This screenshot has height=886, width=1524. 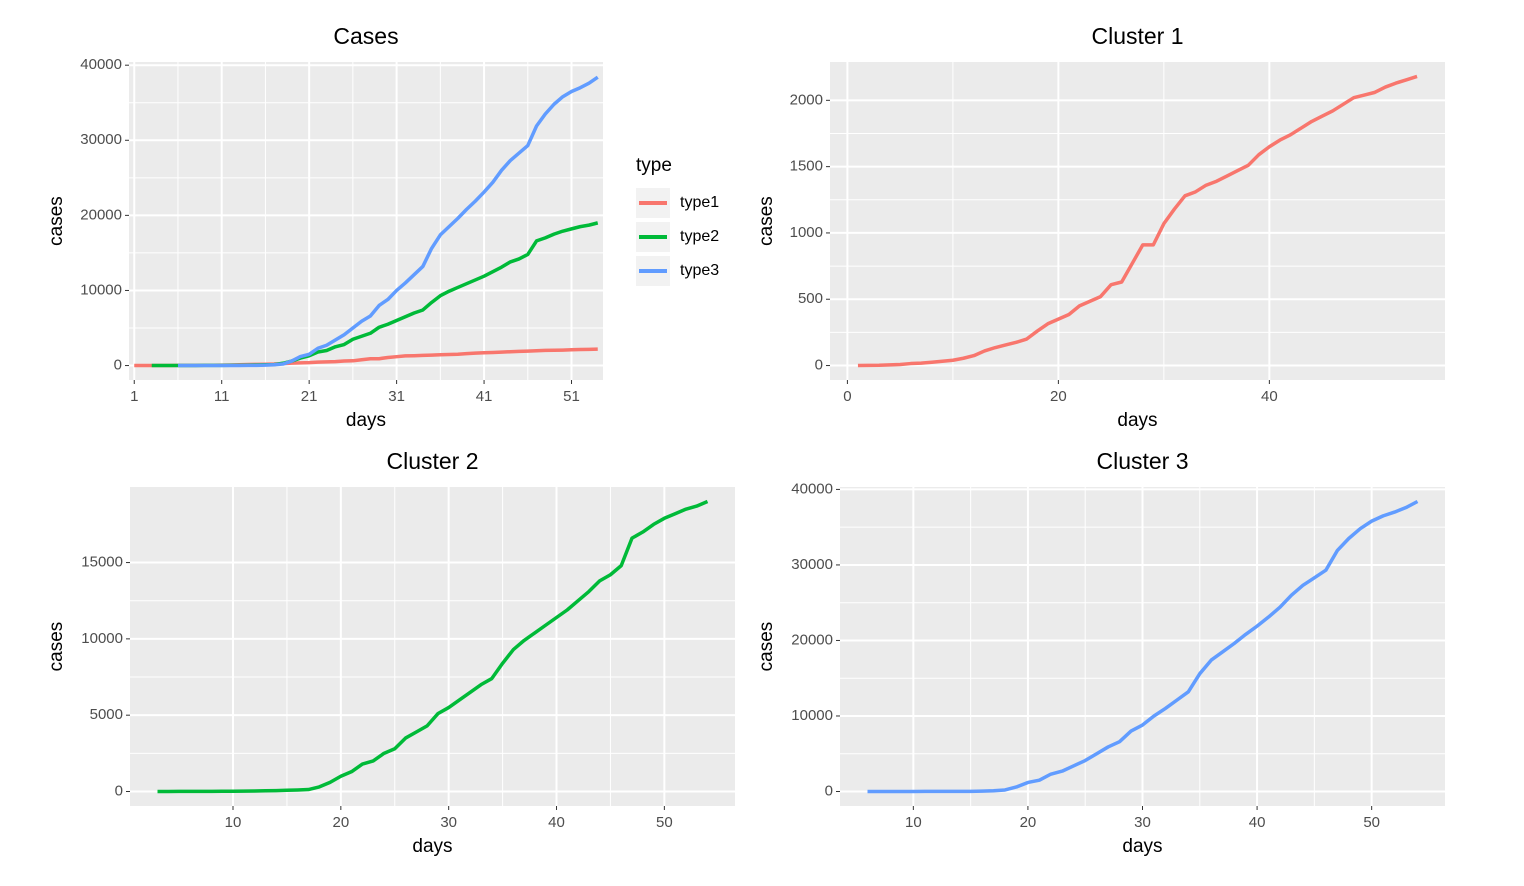 I want to click on y-tick-label: 2000, so click(x=806, y=99).